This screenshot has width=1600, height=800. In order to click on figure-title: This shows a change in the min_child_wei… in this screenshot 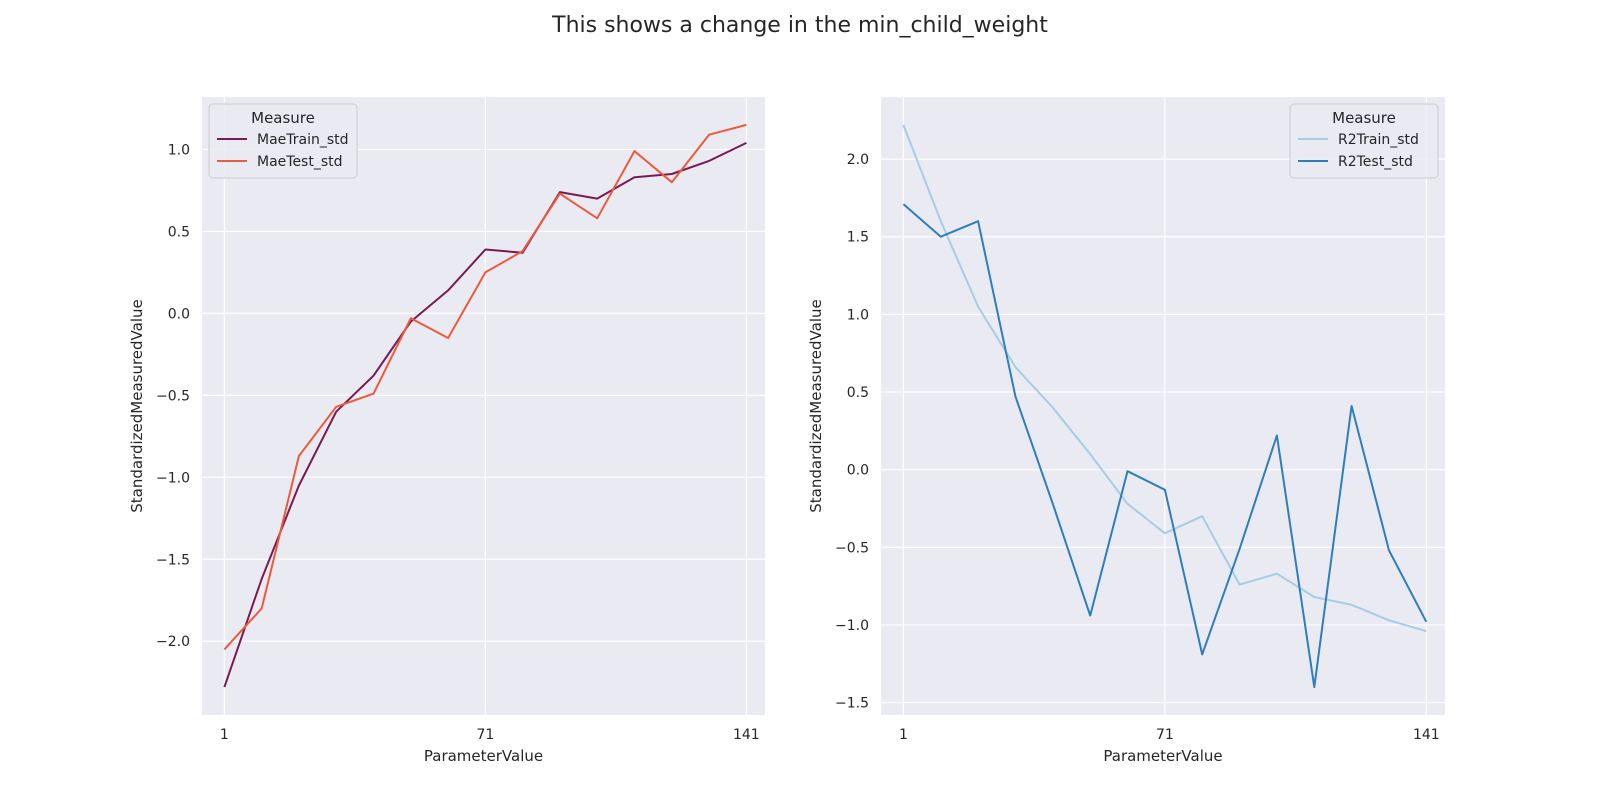, I will do `click(799, 25)`.